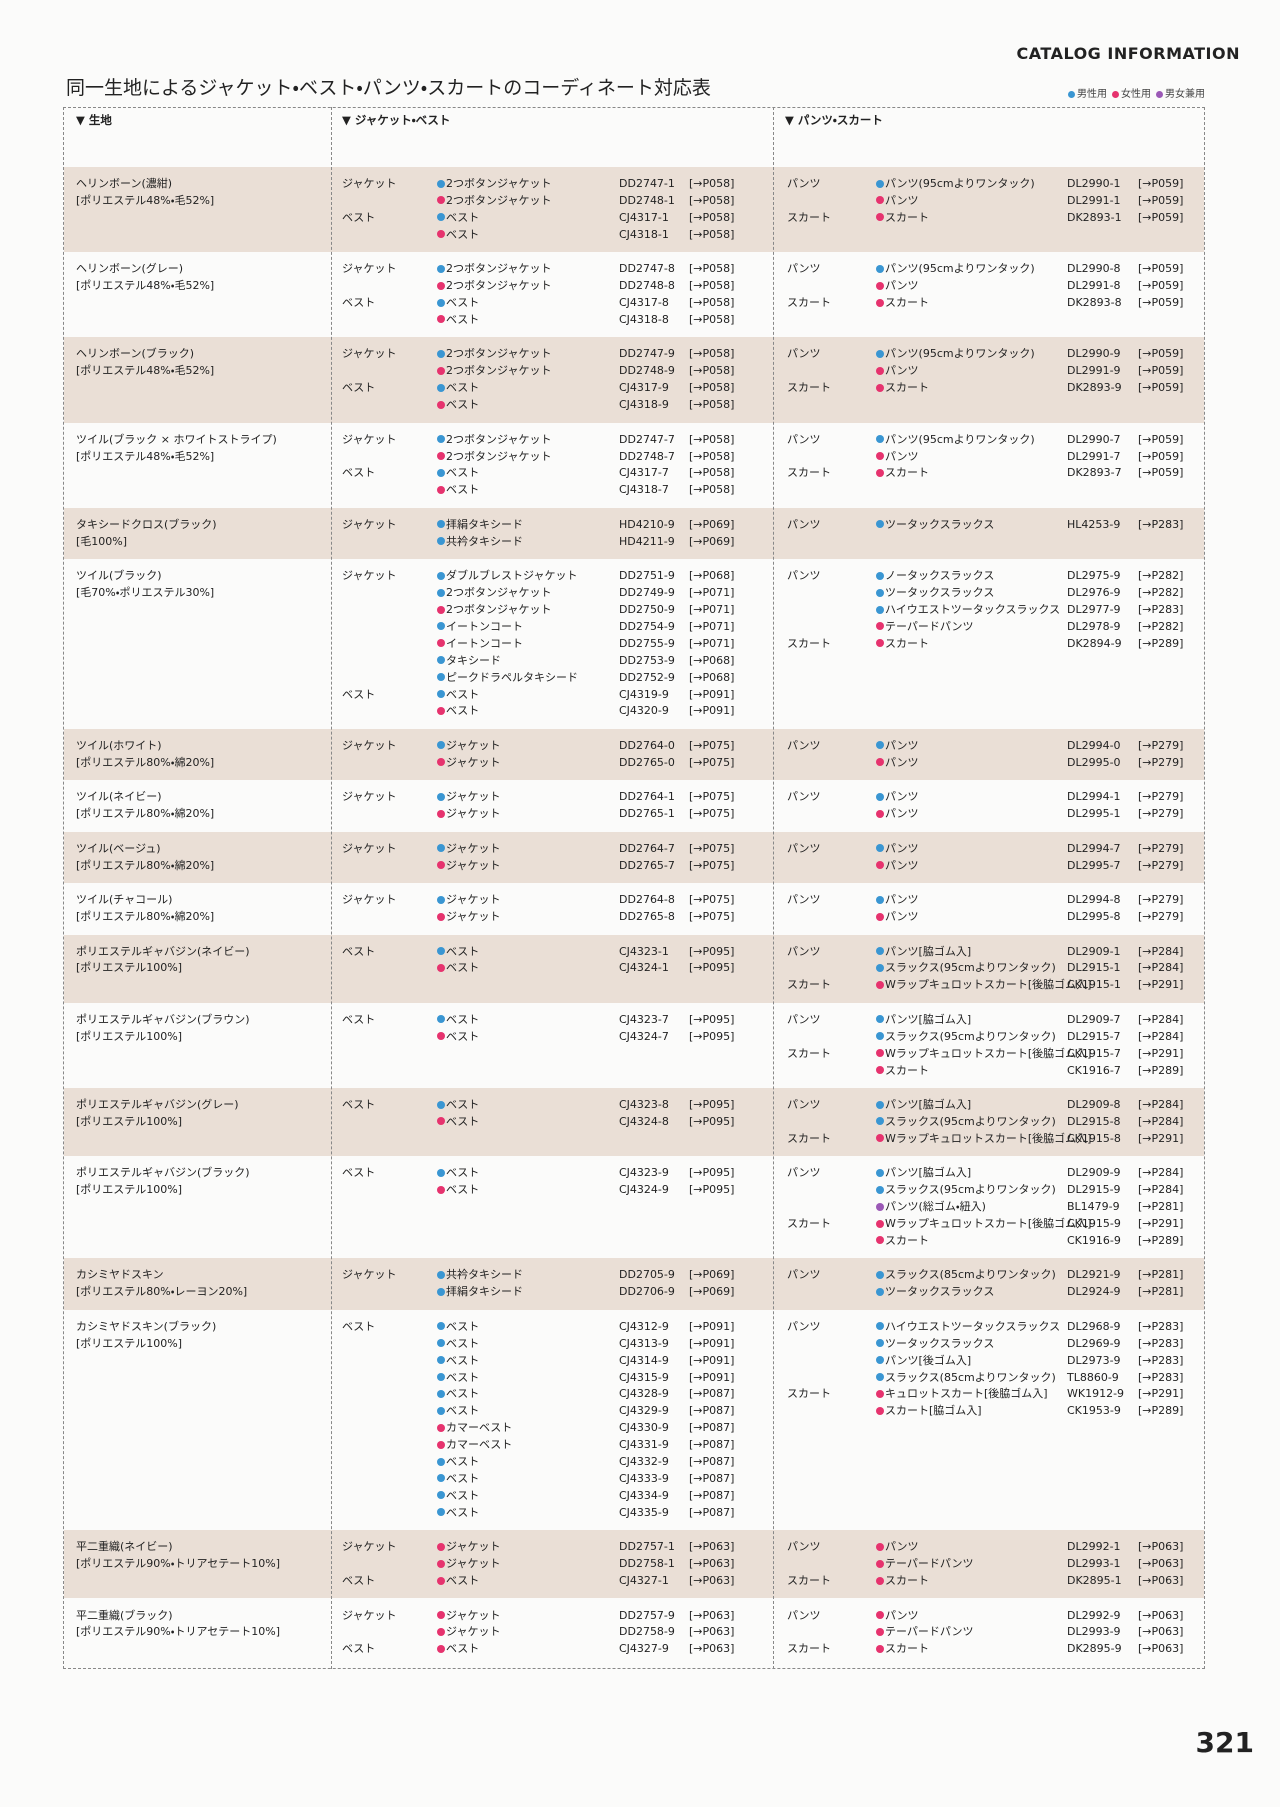 Image resolution: width=1280 pixels, height=1807 pixels. What do you see at coordinates (712, 677) in the screenshot?
I see `item-page: [→P068]` at bounding box center [712, 677].